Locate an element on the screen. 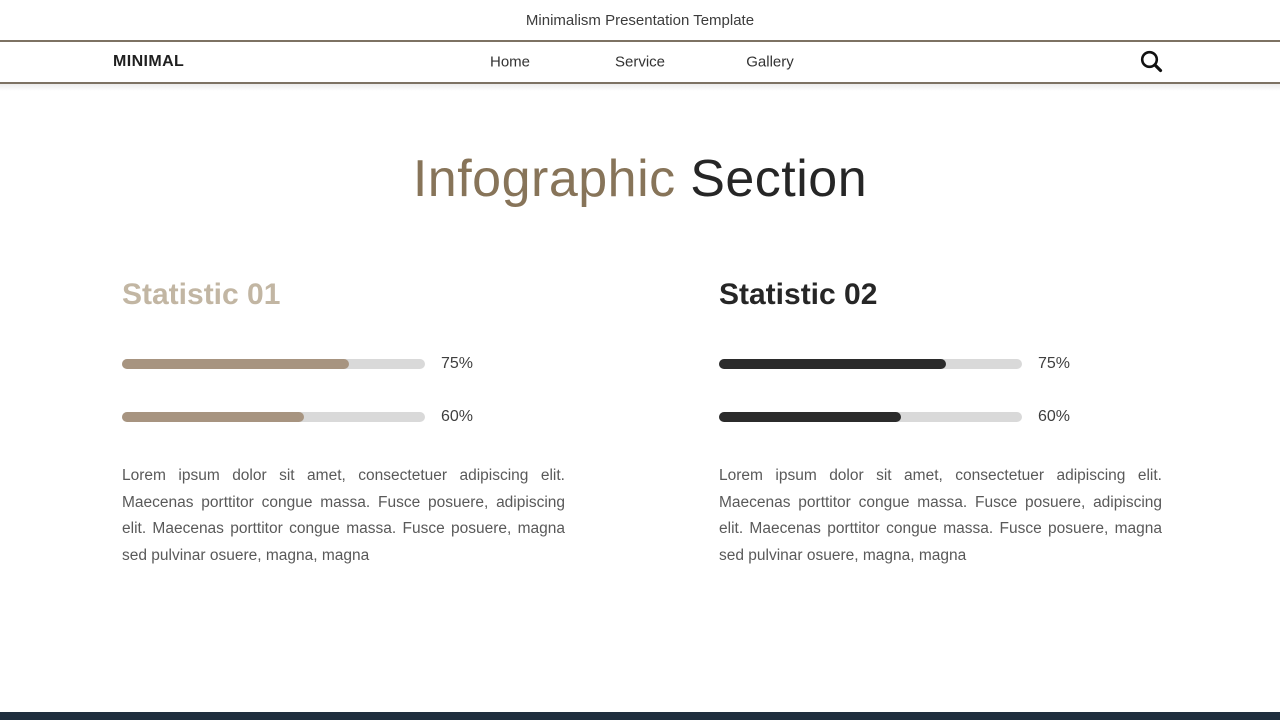  template-title: Minimalism Presentation Template is located at coordinates (640, 20).